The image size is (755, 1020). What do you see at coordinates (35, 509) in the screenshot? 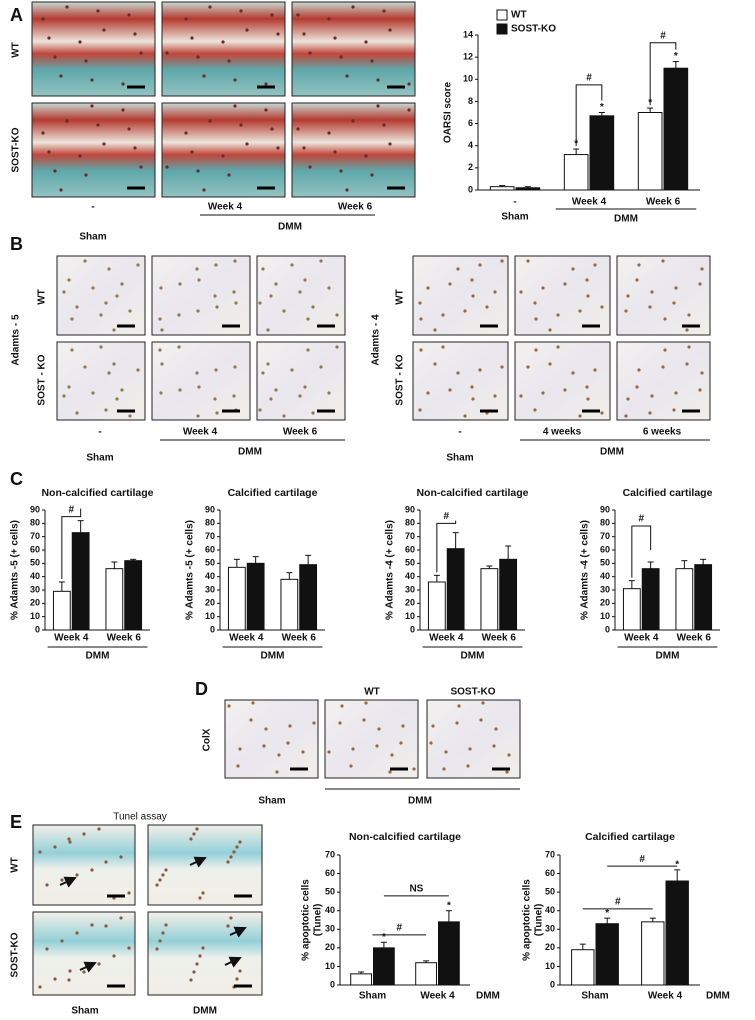
I see `y-tick-label: 90` at bounding box center [35, 509].